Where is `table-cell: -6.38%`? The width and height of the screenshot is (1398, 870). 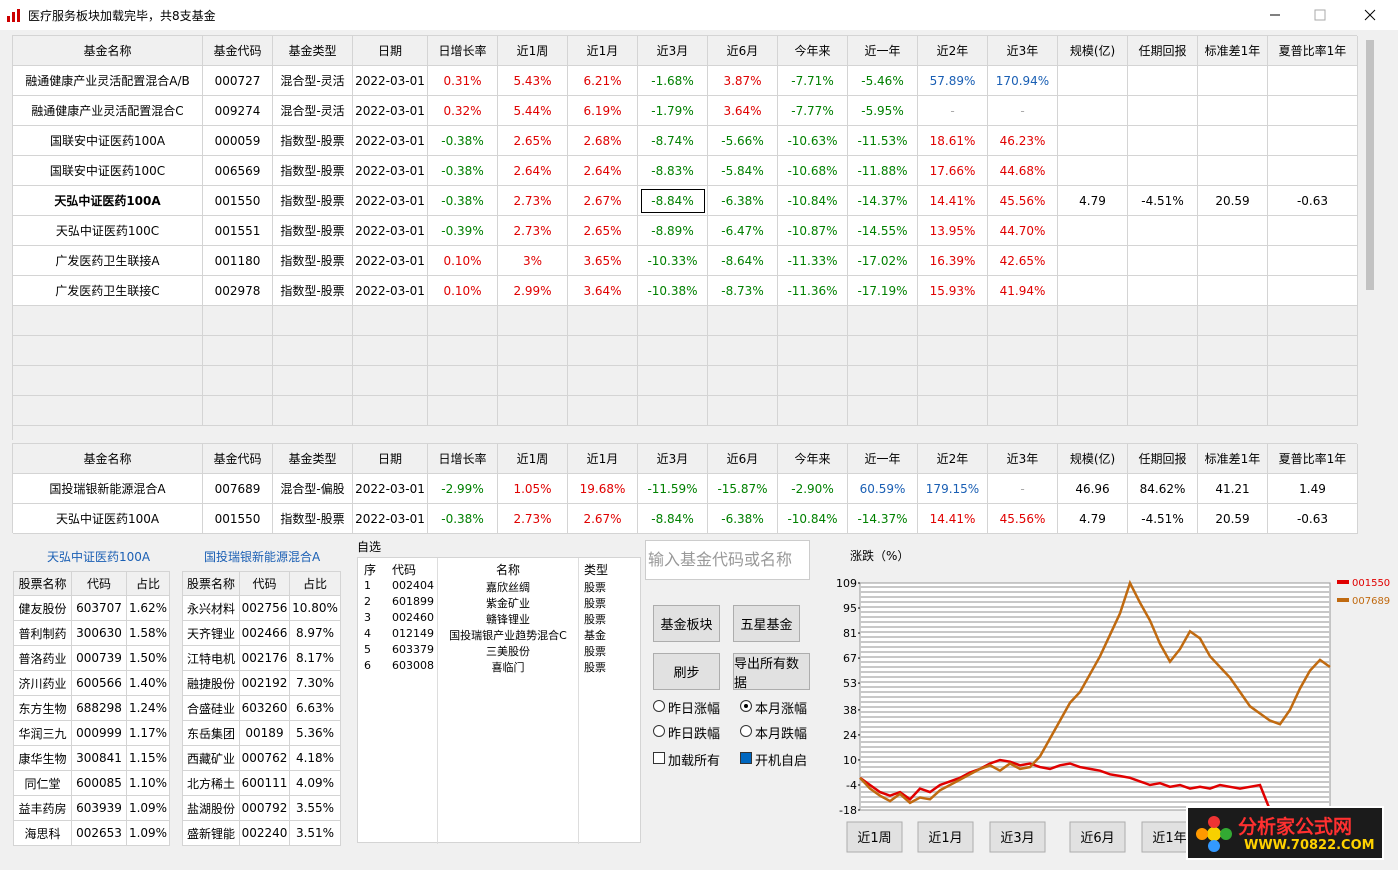
table-cell: -6.38% is located at coordinates (743, 201).